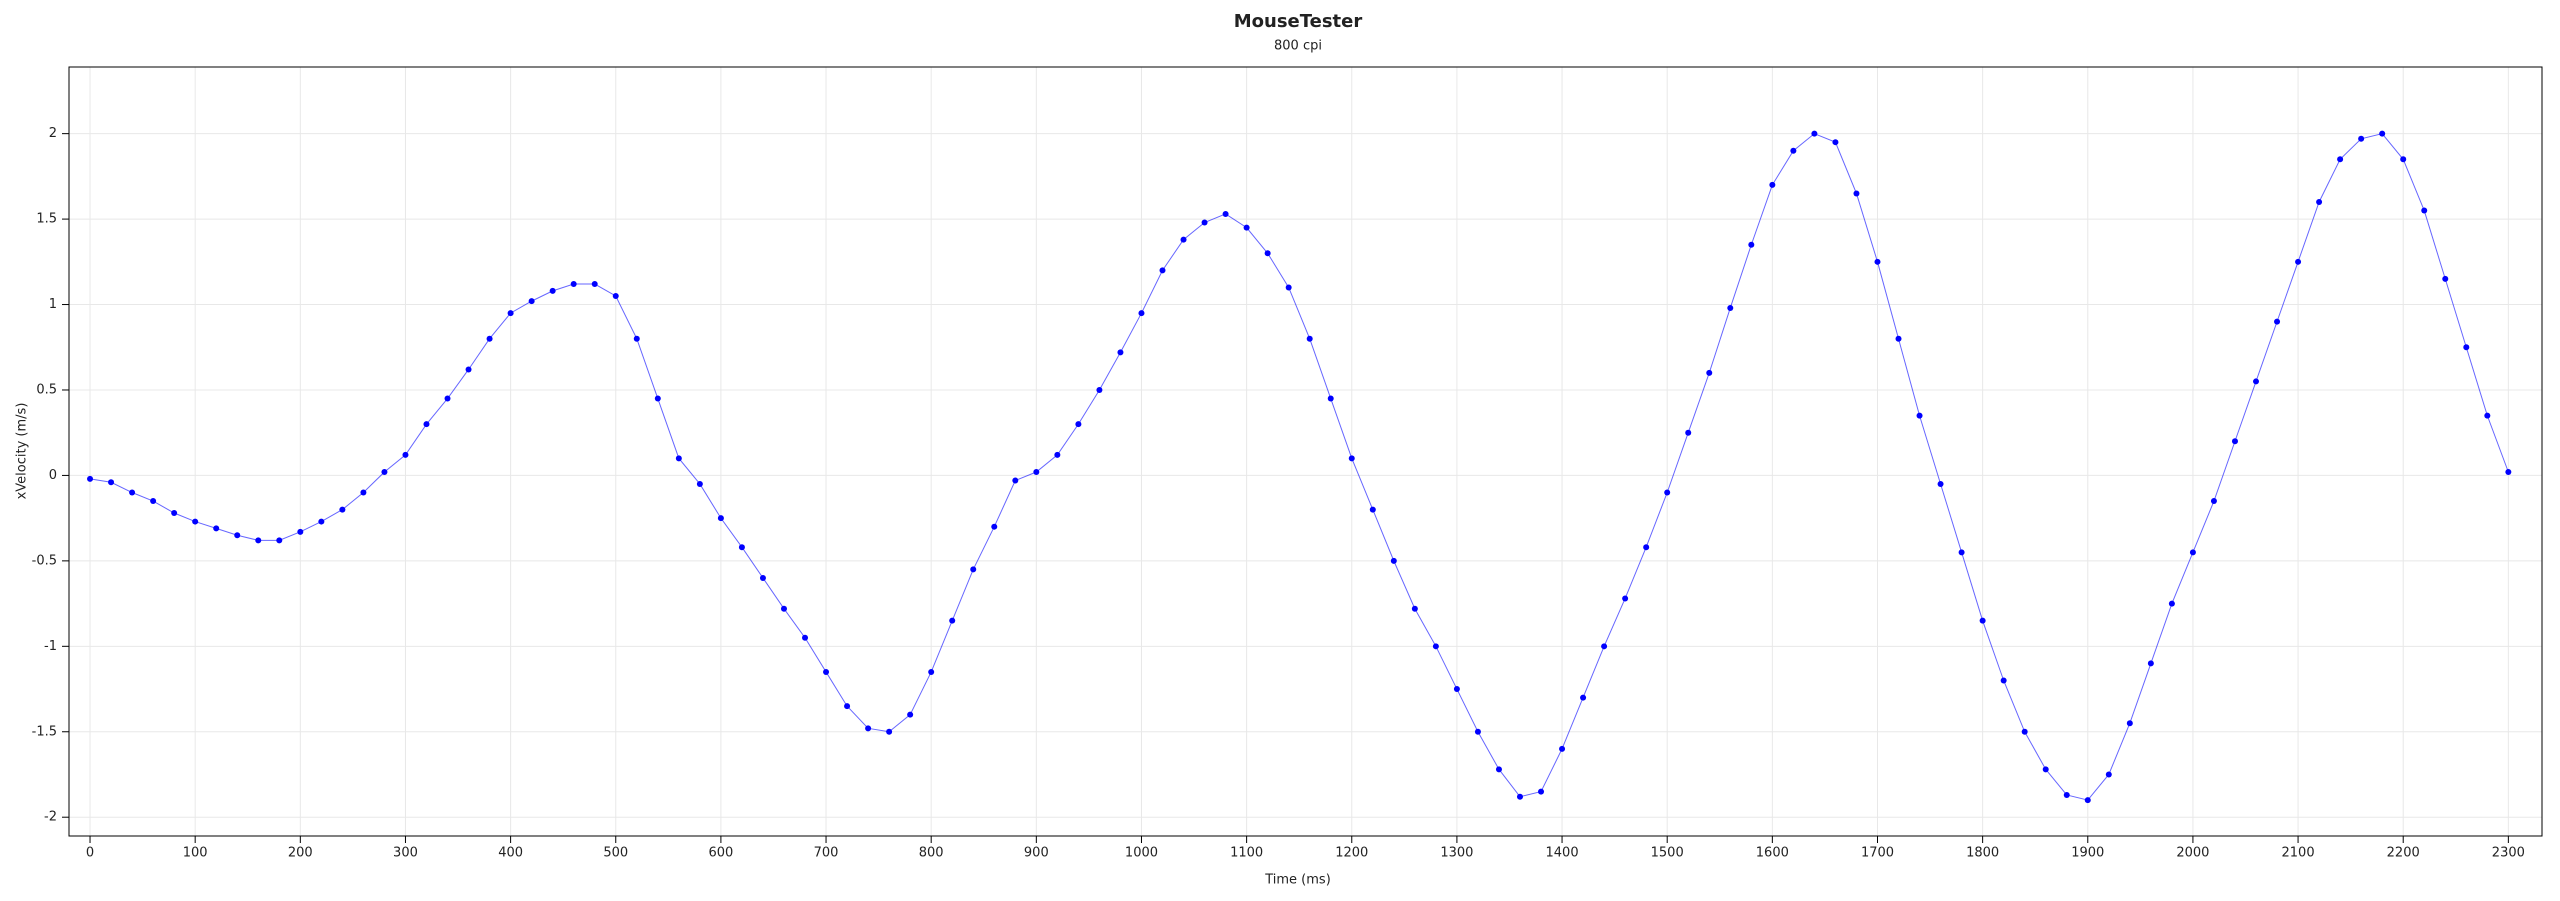  Describe the element at coordinates (2508, 853) in the screenshot. I see `x-tick-label: 2300` at that location.